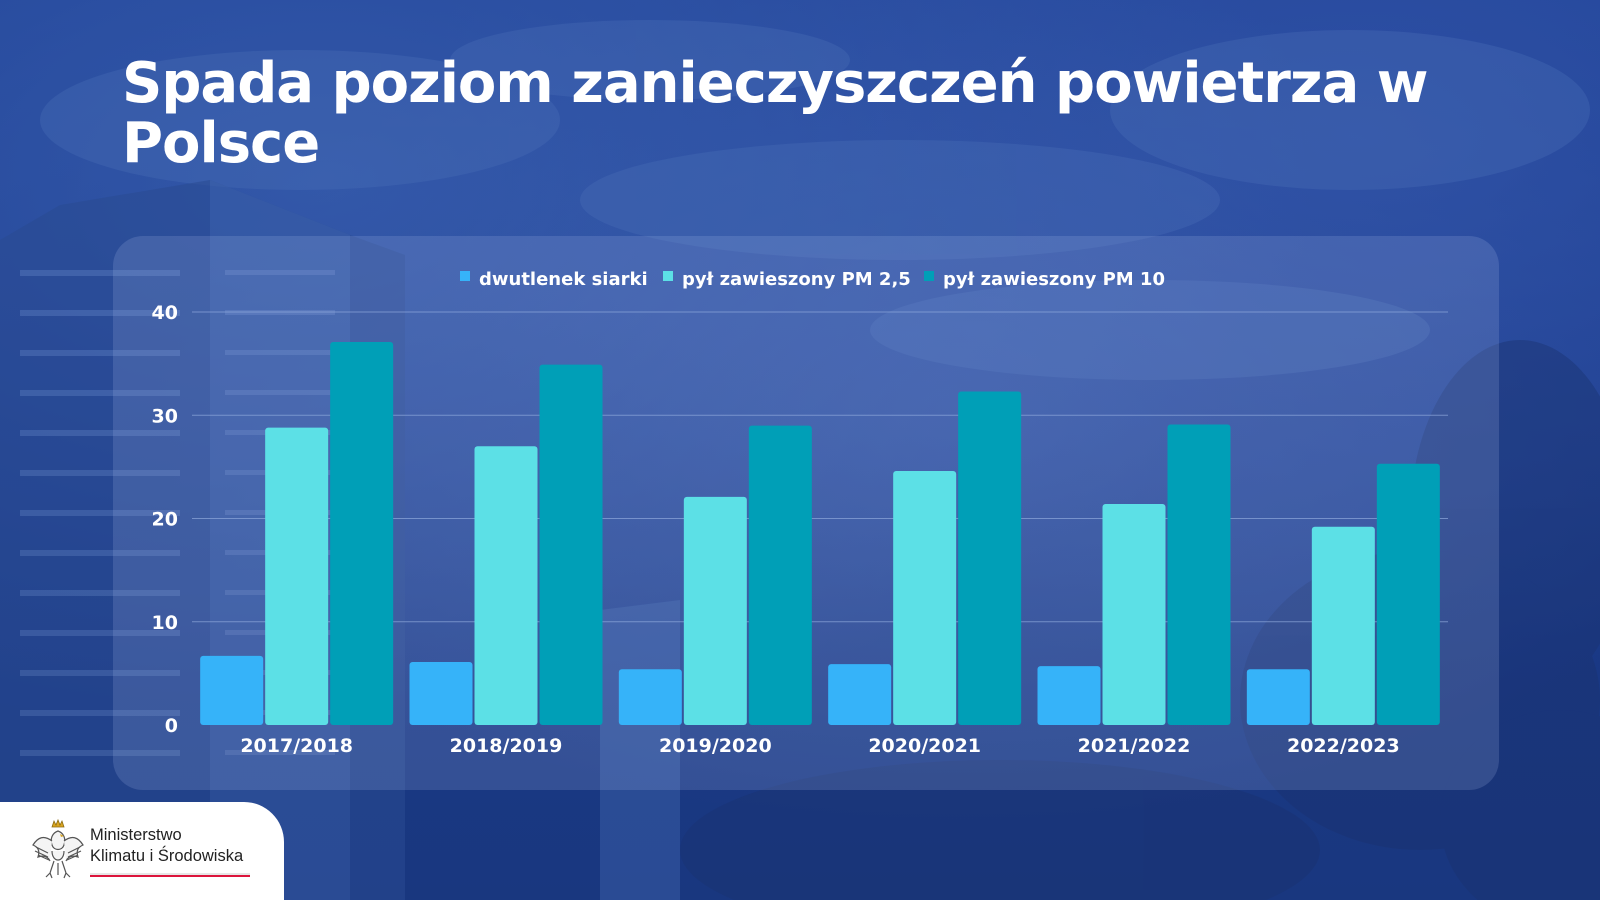 The height and width of the screenshot is (900, 1600). What do you see at coordinates (136, 835) in the screenshot?
I see `ministry-name-line1: Ministerstwo` at bounding box center [136, 835].